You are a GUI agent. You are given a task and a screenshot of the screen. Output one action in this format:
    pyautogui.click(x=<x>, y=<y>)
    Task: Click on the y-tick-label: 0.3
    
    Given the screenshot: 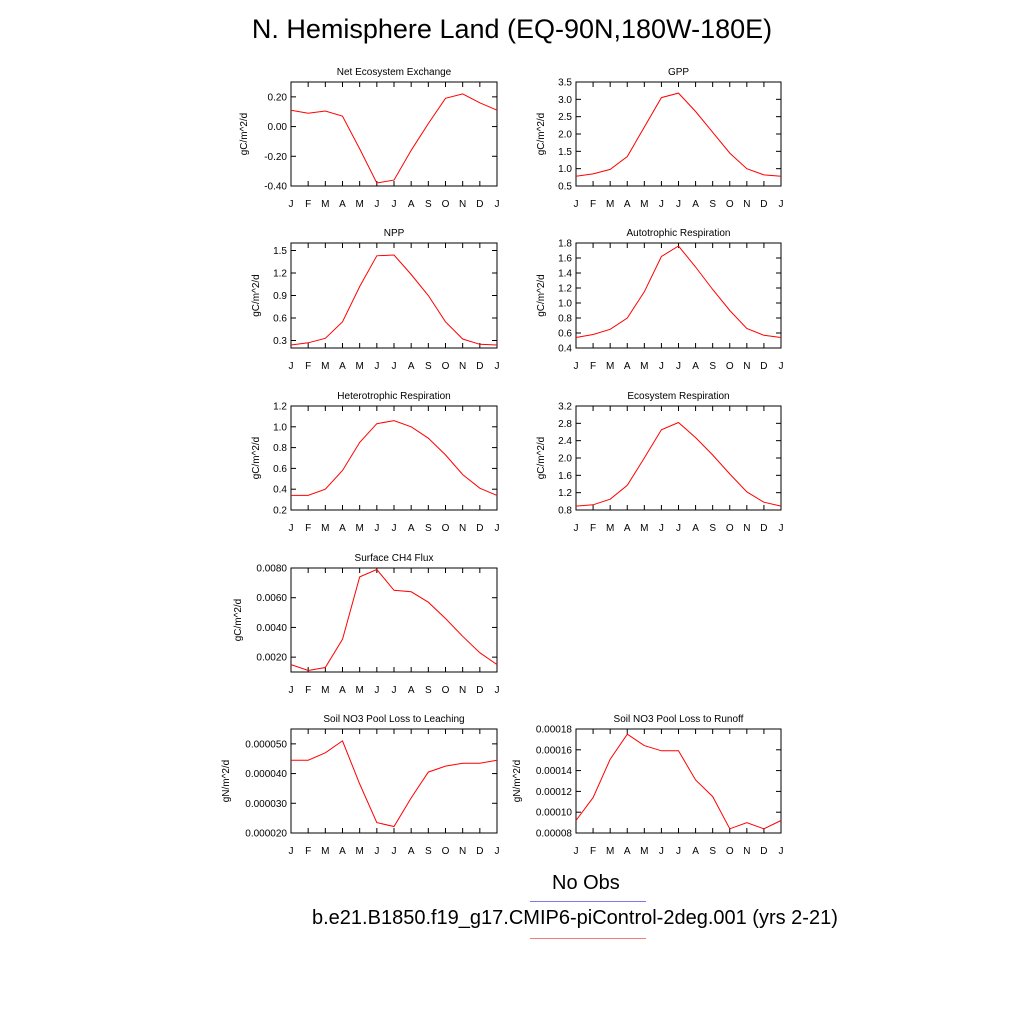 What is the action you would take?
    pyautogui.click(x=280, y=341)
    